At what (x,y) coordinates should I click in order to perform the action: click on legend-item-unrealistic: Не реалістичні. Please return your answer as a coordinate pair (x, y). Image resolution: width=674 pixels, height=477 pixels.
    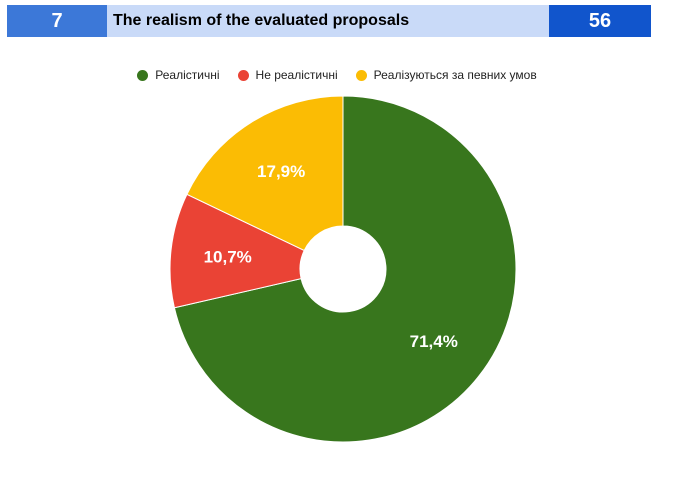
    Looking at the image, I should click on (287, 75).